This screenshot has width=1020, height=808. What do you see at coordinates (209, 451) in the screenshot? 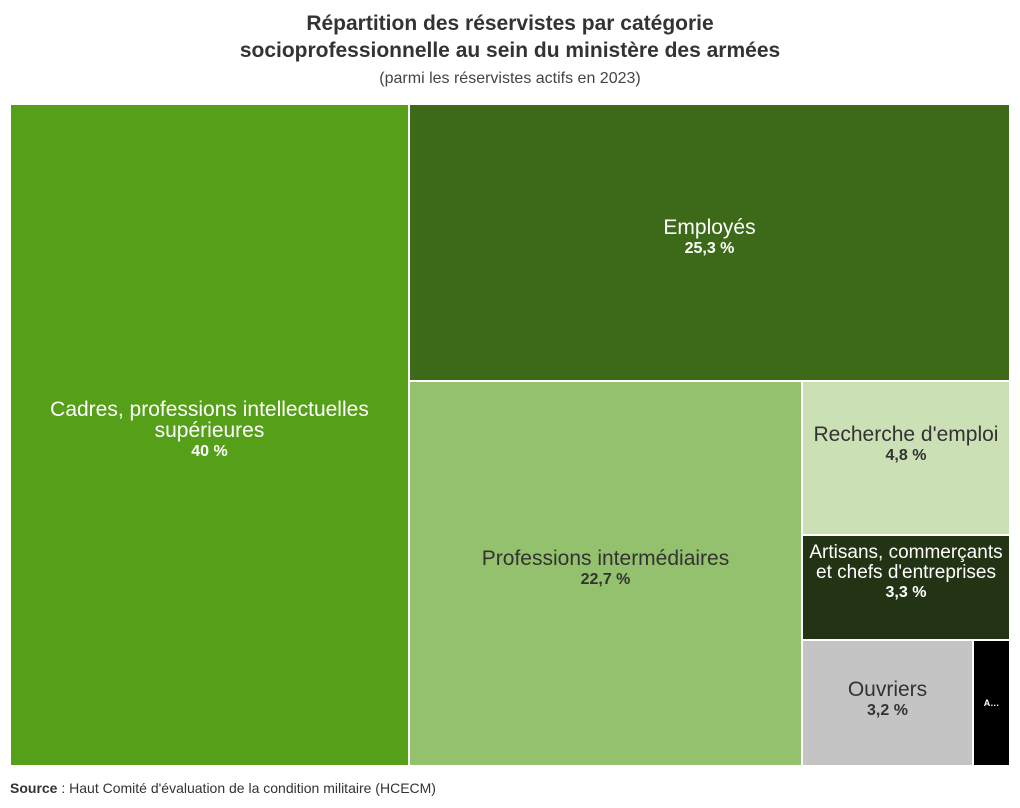
I see `tile-value-label: 40 %` at bounding box center [209, 451].